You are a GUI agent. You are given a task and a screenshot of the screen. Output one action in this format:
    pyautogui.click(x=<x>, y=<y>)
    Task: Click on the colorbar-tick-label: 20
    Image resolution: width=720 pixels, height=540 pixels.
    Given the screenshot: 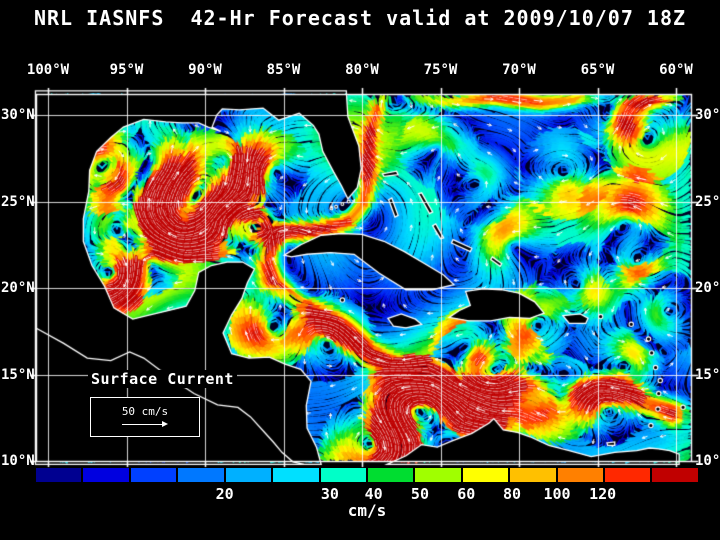 What is the action you would take?
    pyautogui.click(x=224, y=494)
    